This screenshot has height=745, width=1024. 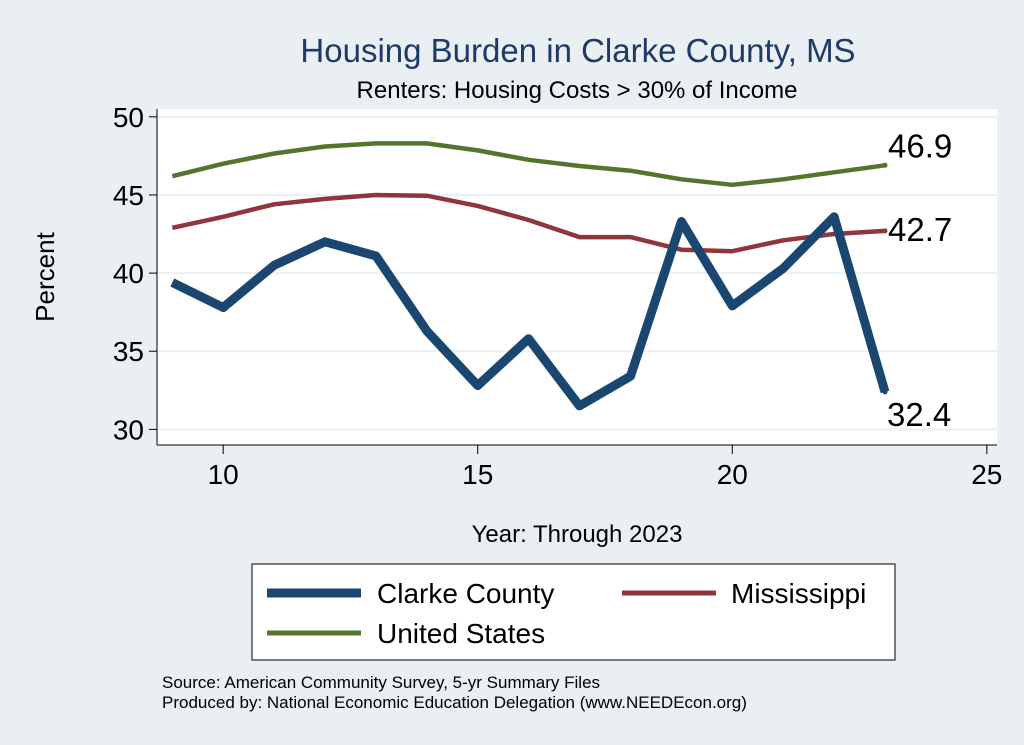 What do you see at coordinates (798, 593) in the screenshot?
I see `legend-label-mississippi: Mississippi` at bounding box center [798, 593].